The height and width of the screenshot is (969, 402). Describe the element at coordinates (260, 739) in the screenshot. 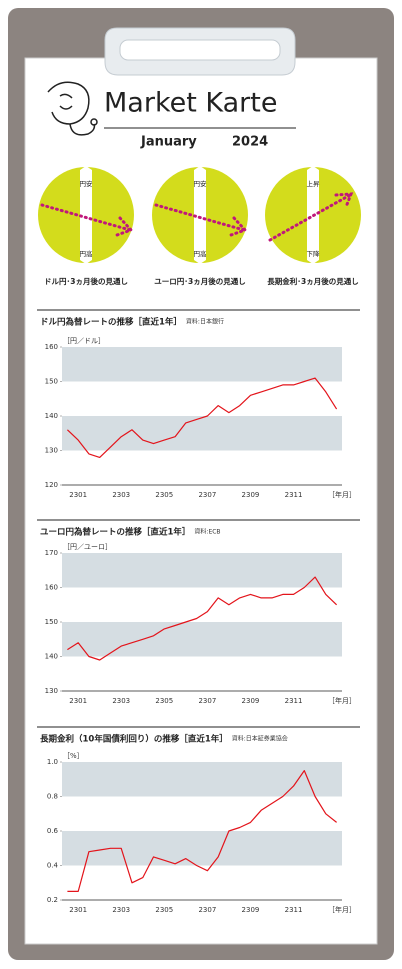

I see `chart-source: 資料:日本証券業協会` at that location.